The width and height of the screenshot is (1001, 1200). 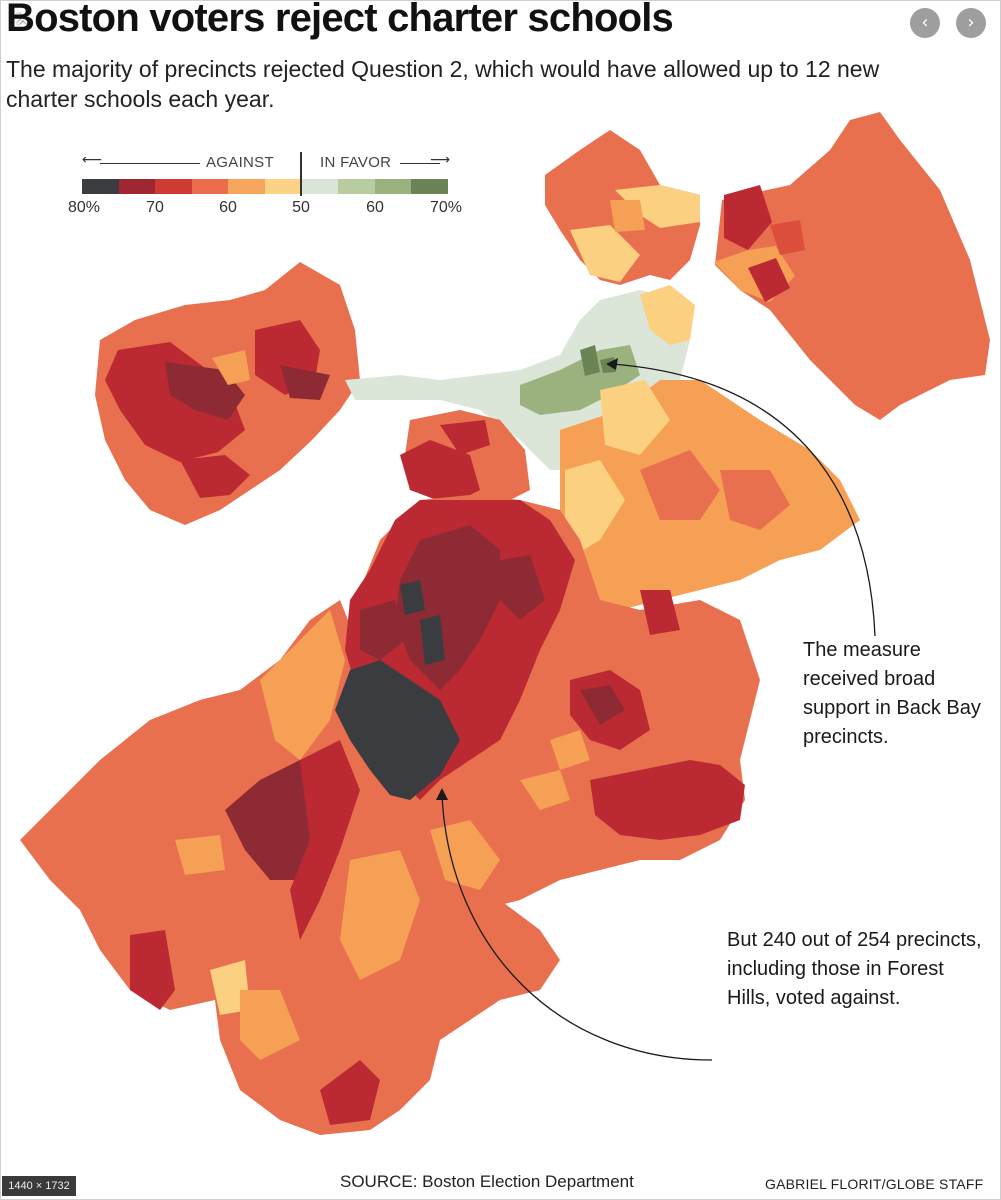 I want to click on east-boston-region, so click(x=852, y=266).